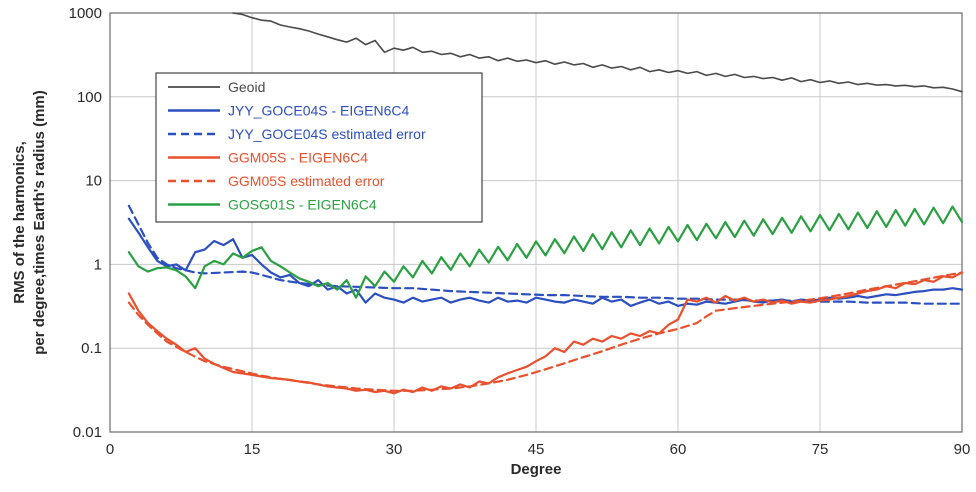 This screenshot has width=976, height=492. Describe the element at coordinates (87, 432) in the screenshot. I see `y-tick-label: 0.01` at that location.